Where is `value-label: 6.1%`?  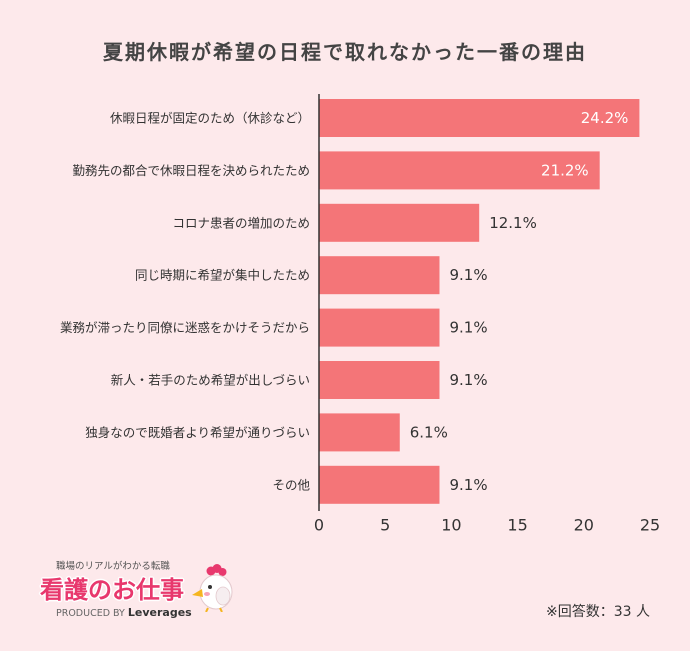
value-label: 6.1% is located at coordinates (429, 432).